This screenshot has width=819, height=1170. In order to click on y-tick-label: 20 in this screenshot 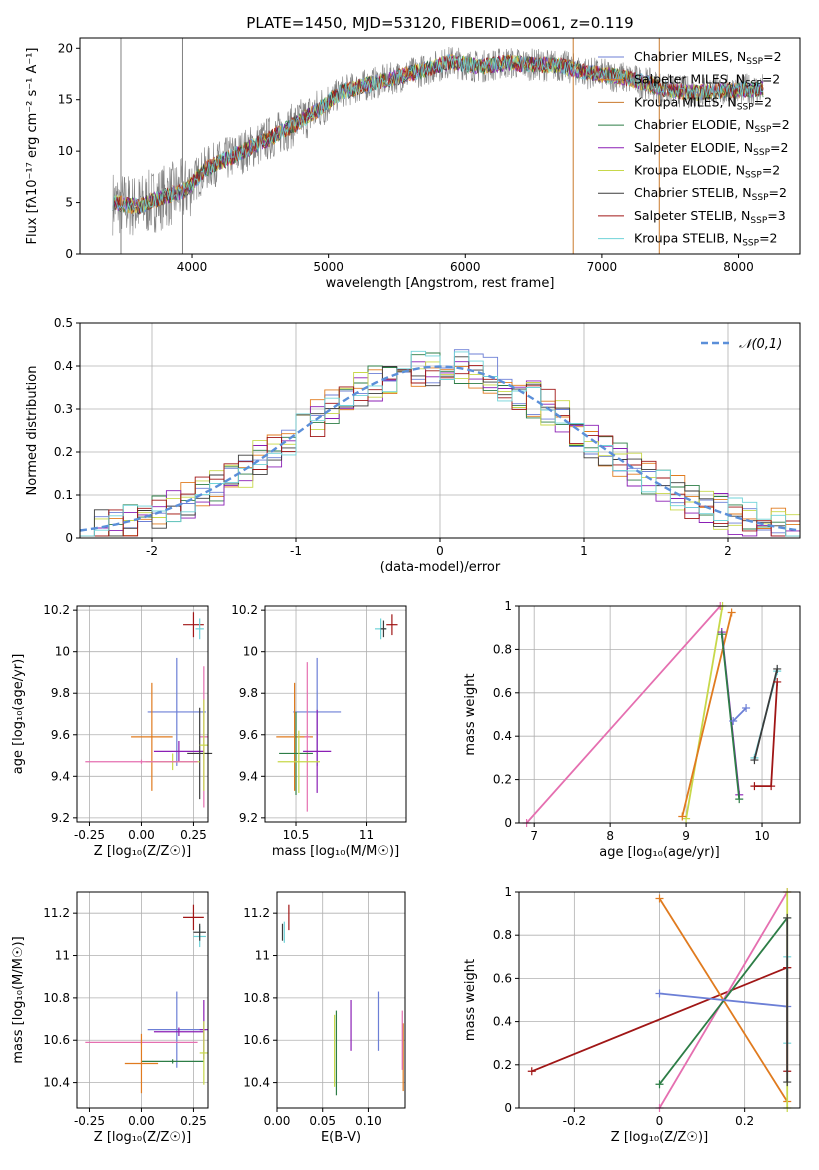, I will do `click(65, 48)`.